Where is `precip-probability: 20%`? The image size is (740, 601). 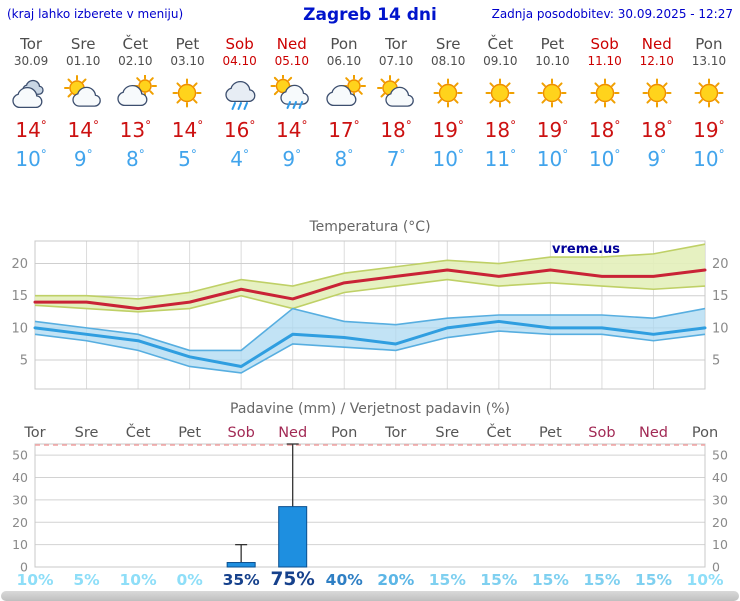 precip-probability: 20% is located at coordinates (396, 580).